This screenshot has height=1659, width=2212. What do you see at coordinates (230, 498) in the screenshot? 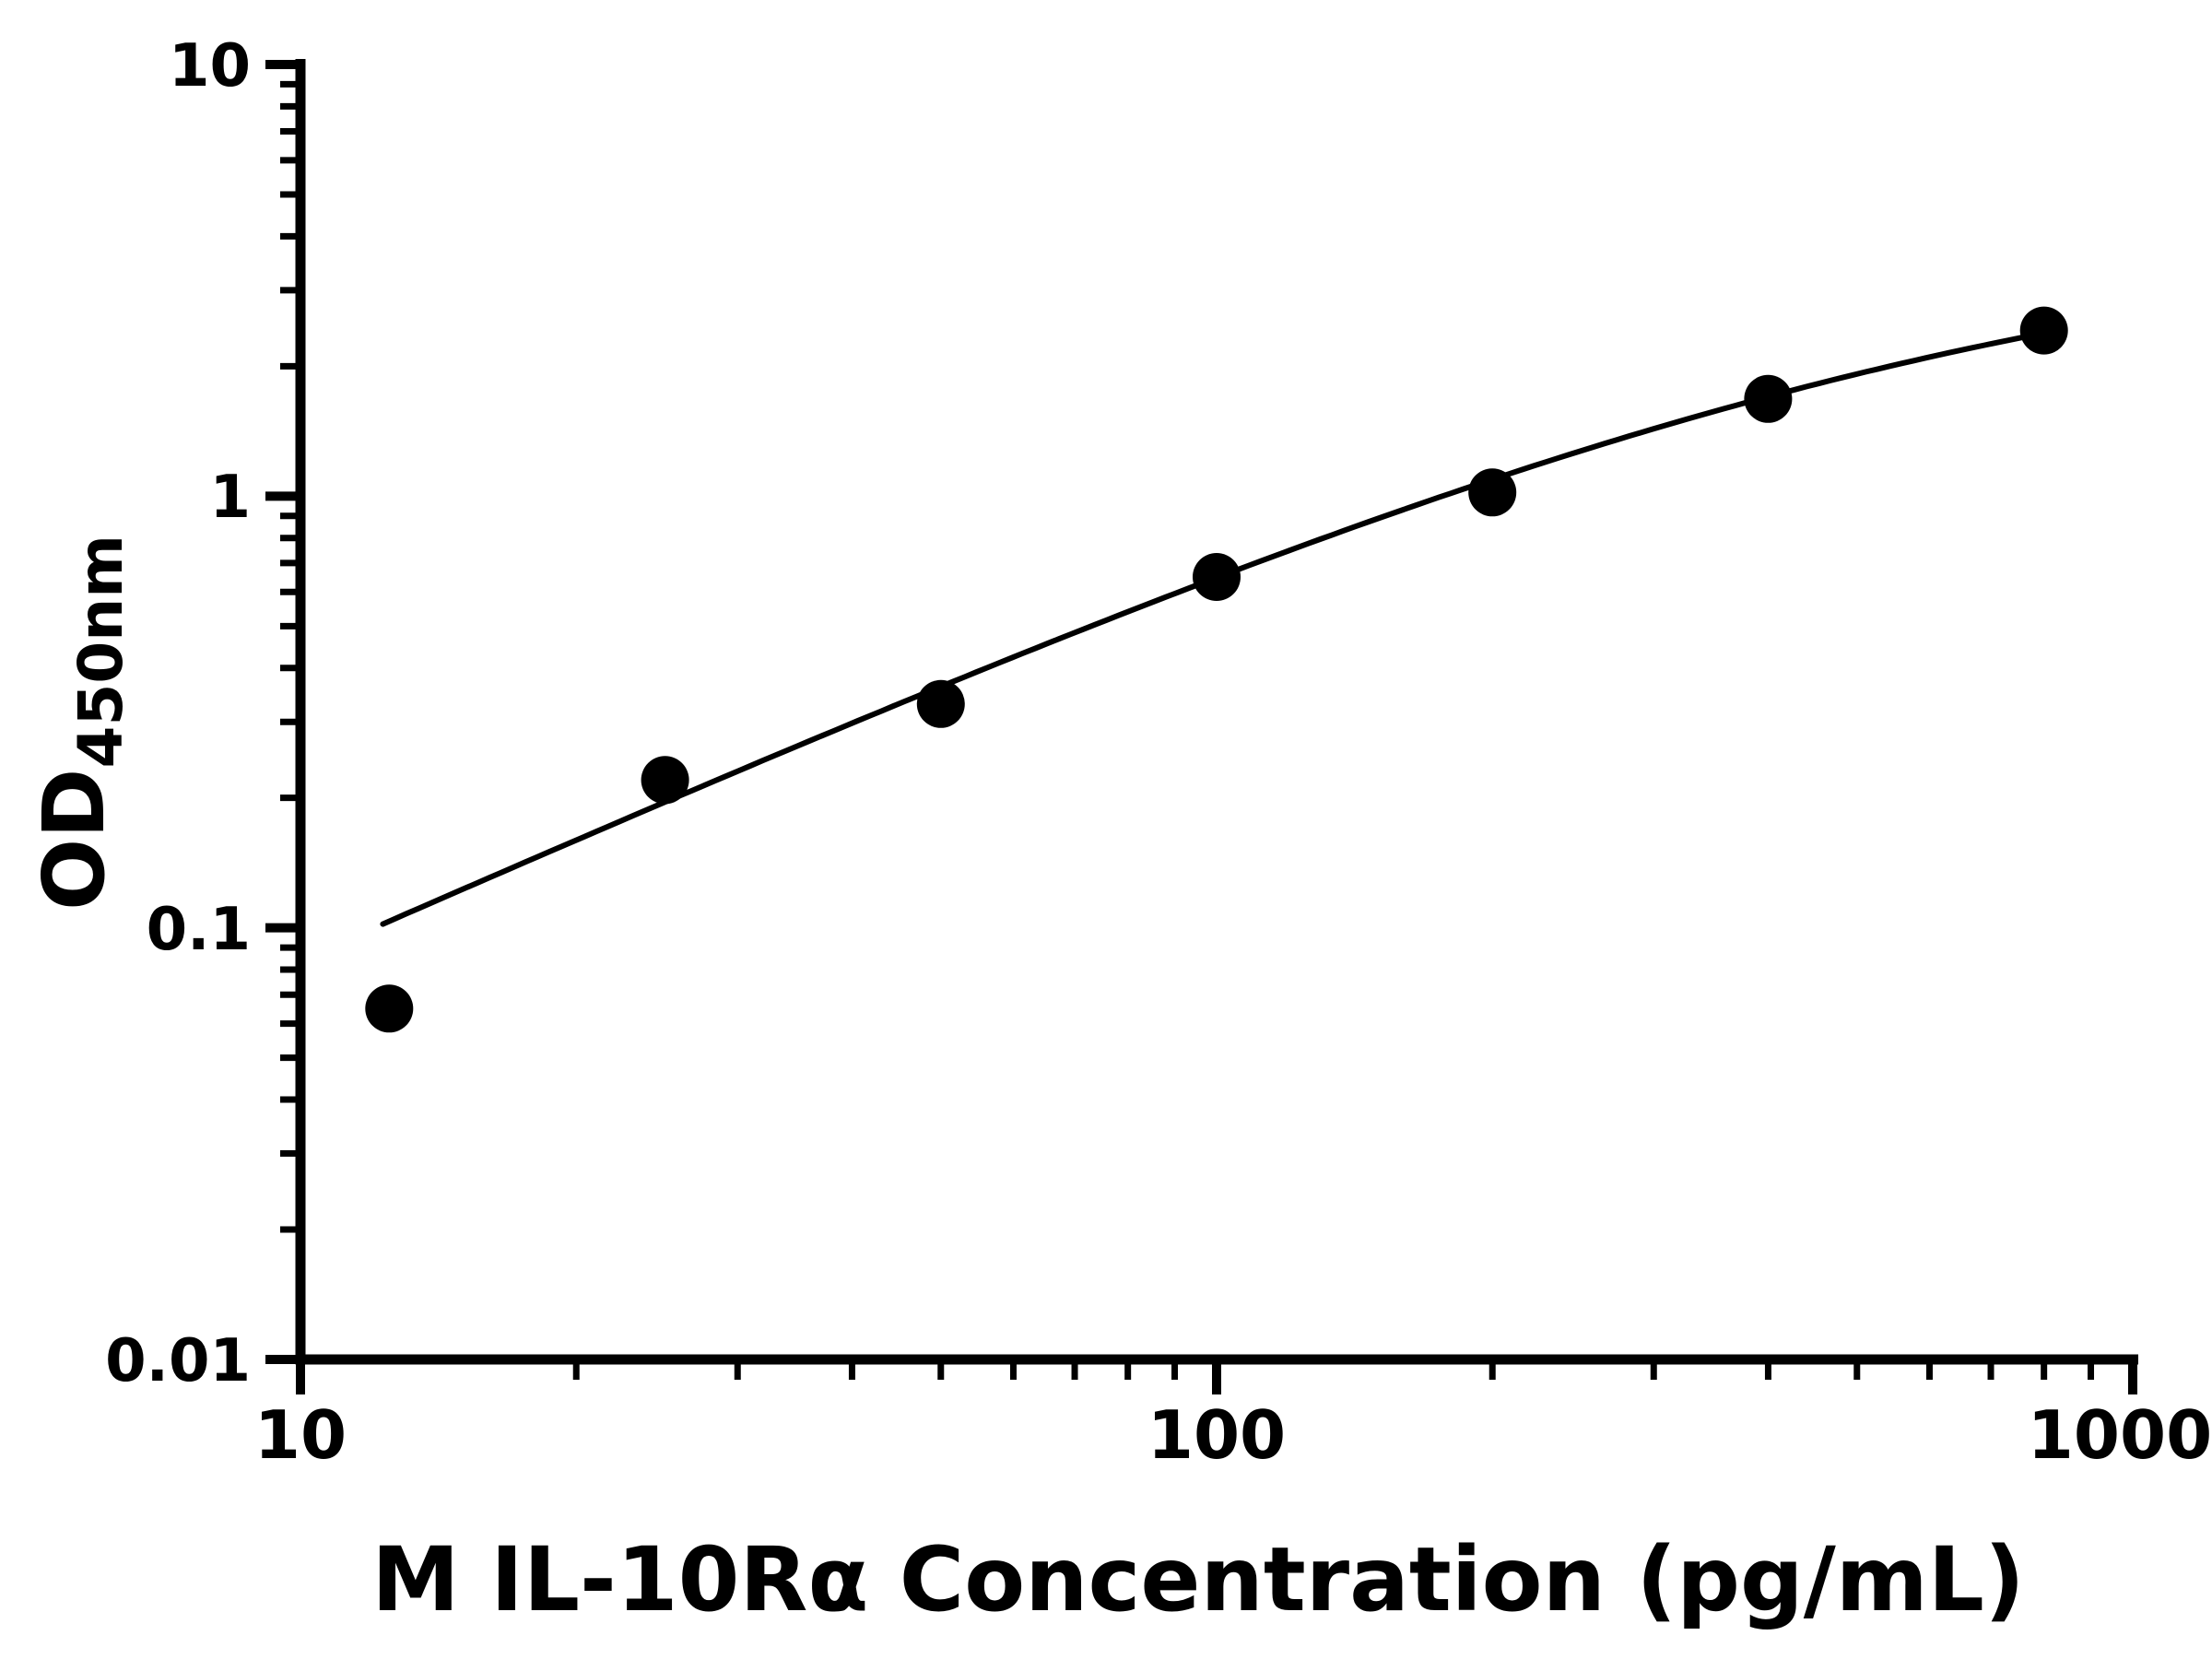
I see `y-tick-label-1: 1` at bounding box center [230, 498].